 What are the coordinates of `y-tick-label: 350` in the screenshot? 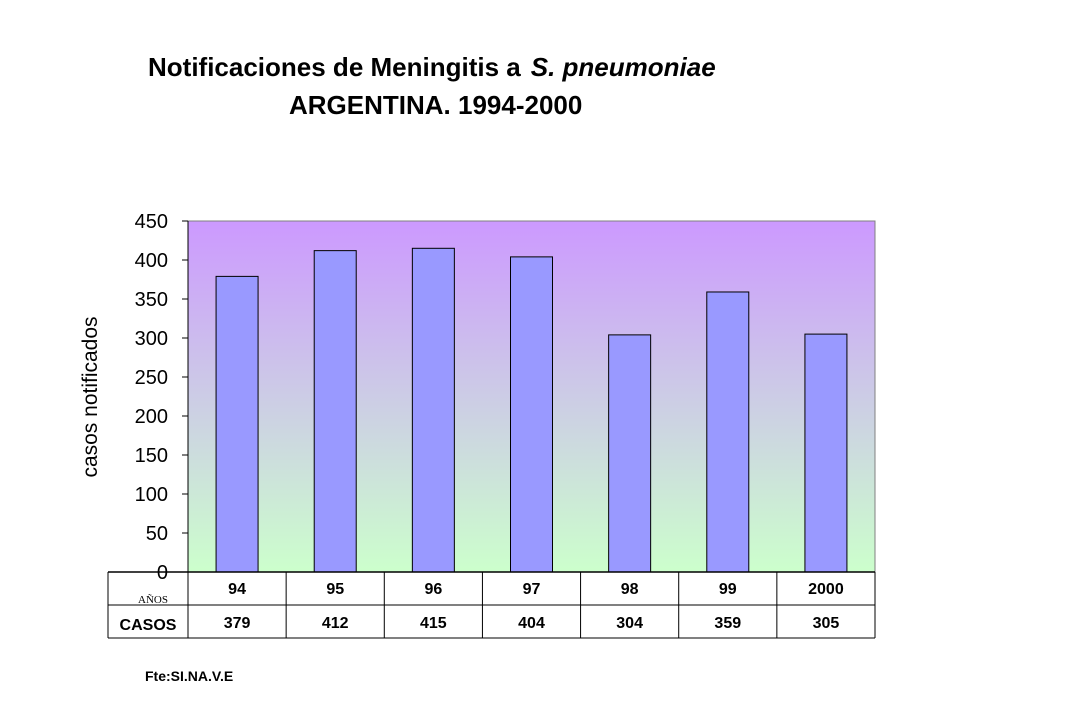 It's located at (151, 300).